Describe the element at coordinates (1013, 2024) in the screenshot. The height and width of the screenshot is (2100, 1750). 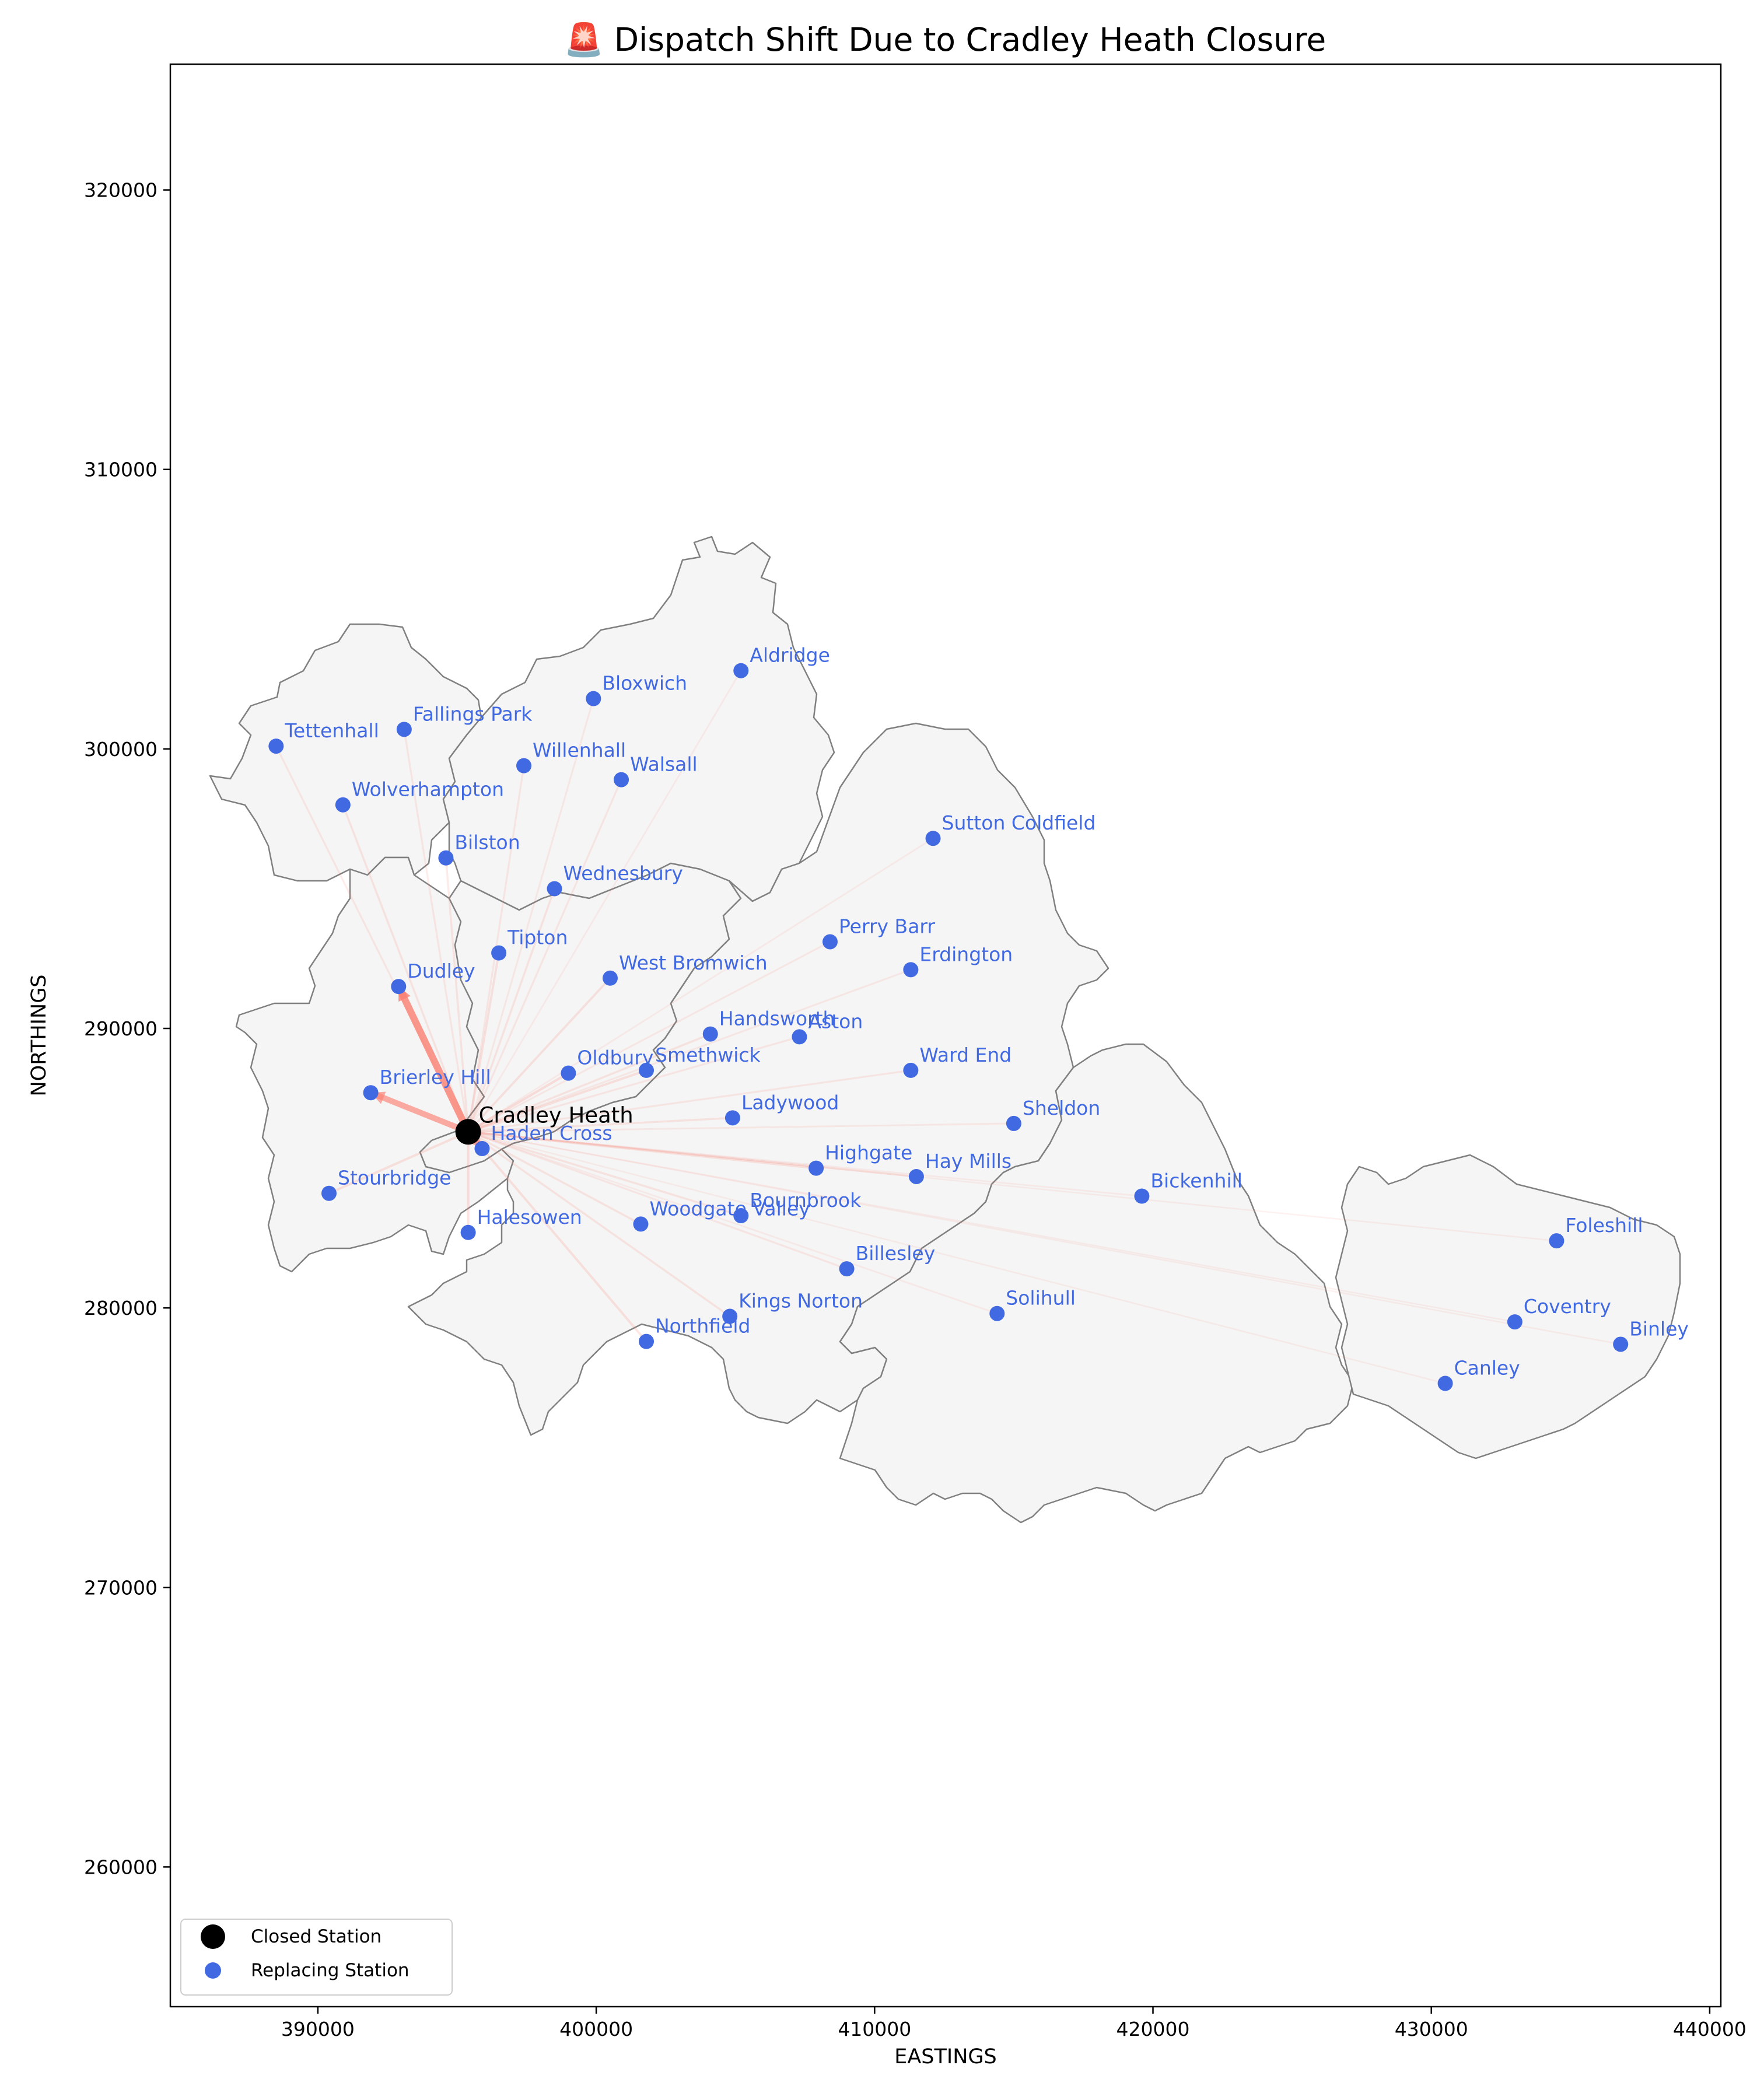
I see `x-axis-ticks: 390000 400000 410000 420000 430000 440000` at that location.